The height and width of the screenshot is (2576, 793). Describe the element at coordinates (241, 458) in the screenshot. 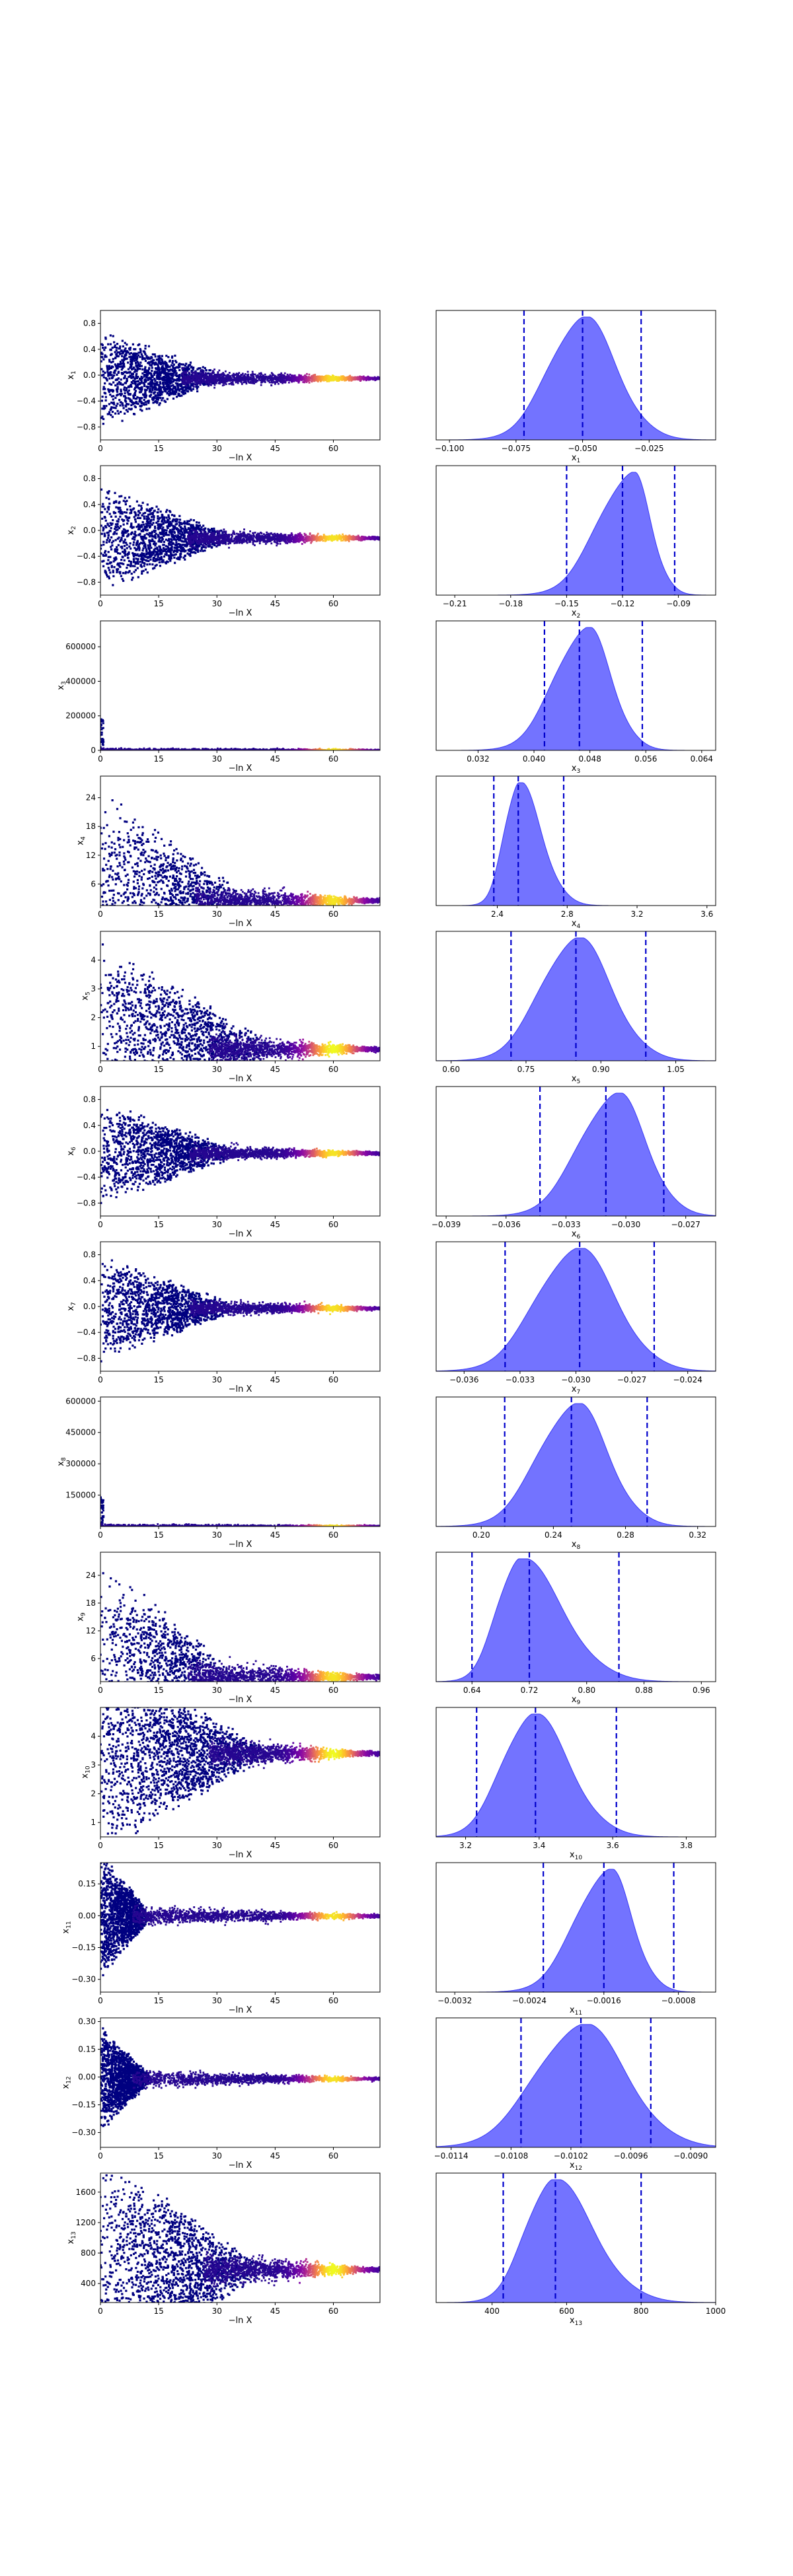

I see `trace-xlabel: −ln X` at that location.